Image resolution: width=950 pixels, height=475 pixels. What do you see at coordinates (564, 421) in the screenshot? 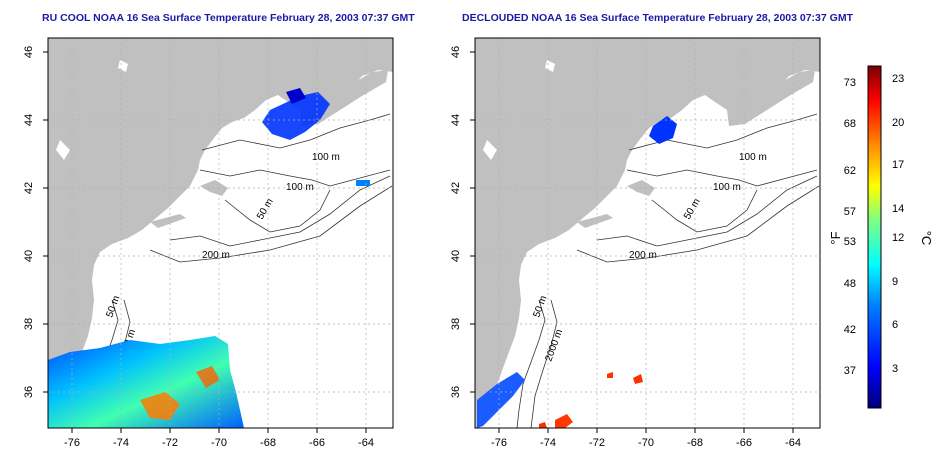
I see `right-map-sst-warm-patch` at bounding box center [564, 421].